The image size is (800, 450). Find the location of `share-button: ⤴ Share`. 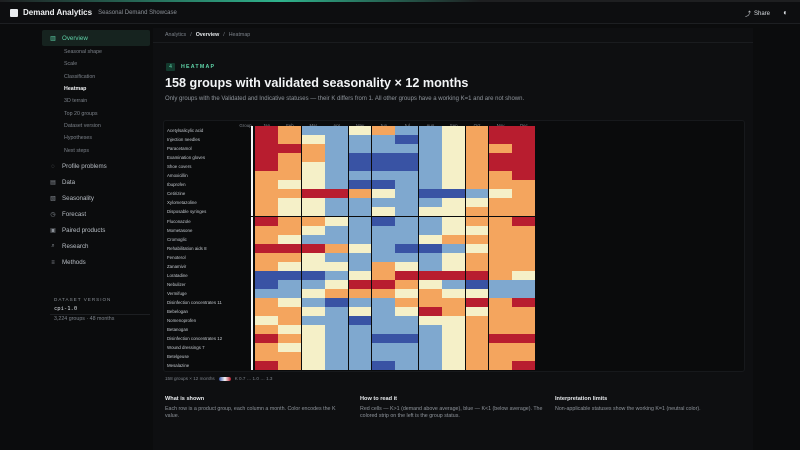

share-button: ⤴ Share is located at coordinates (757, 14).